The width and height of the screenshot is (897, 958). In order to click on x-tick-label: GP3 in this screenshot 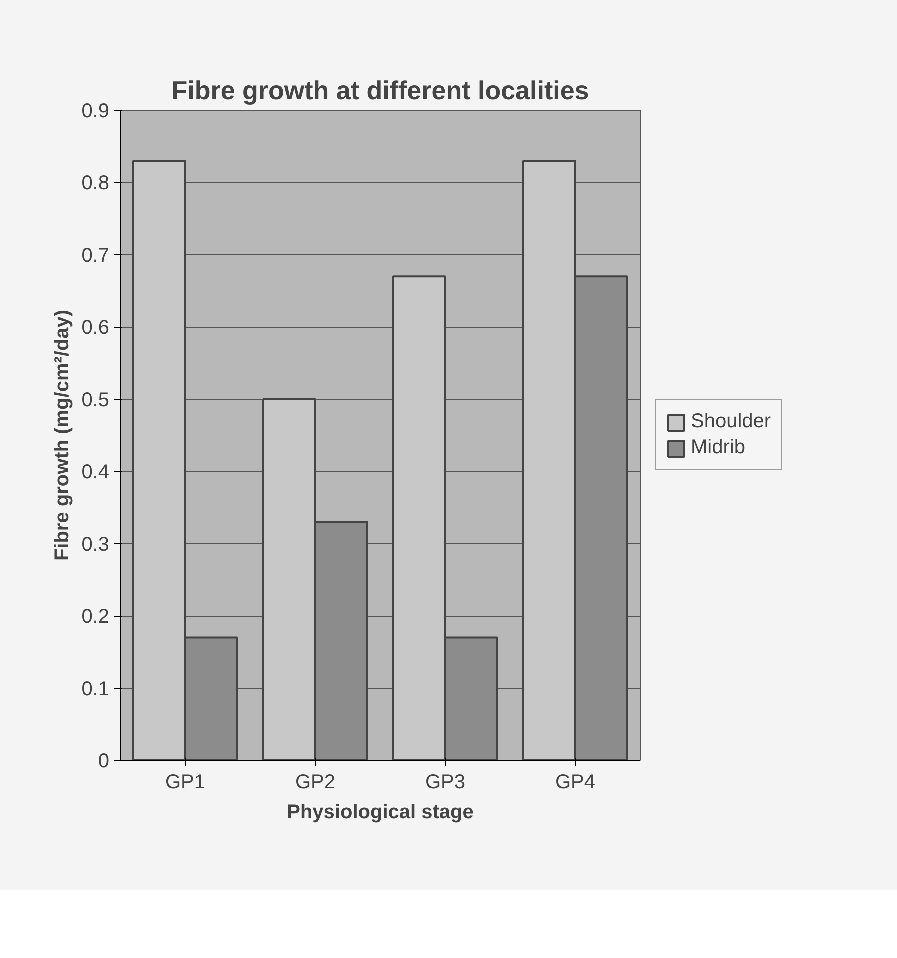, I will do `click(445, 783)`.